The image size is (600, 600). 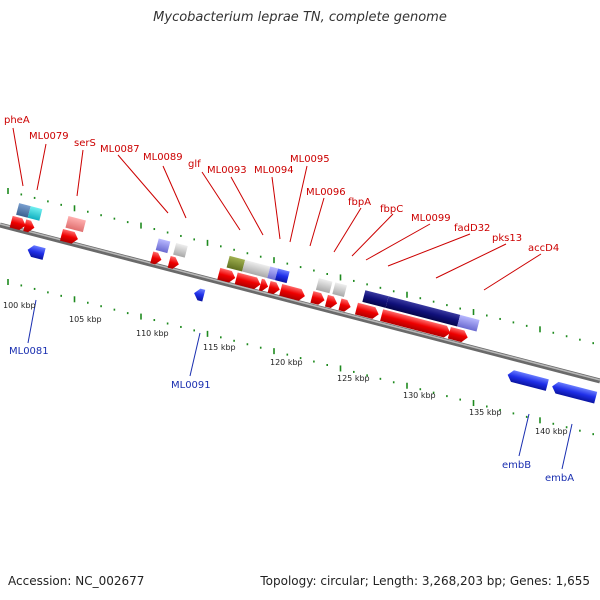 What do you see at coordinates (507, 238) in the screenshot?
I see `gene-label: pks13` at bounding box center [507, 238].